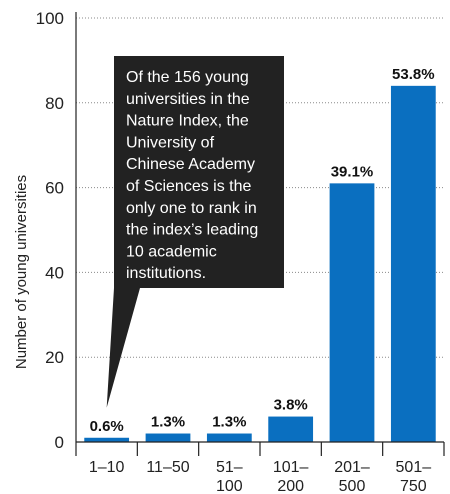  What do you see at coordinates (54, 188) in the screenshot?
I see `y-tick-label: 60` at bounding box center [54, 188].